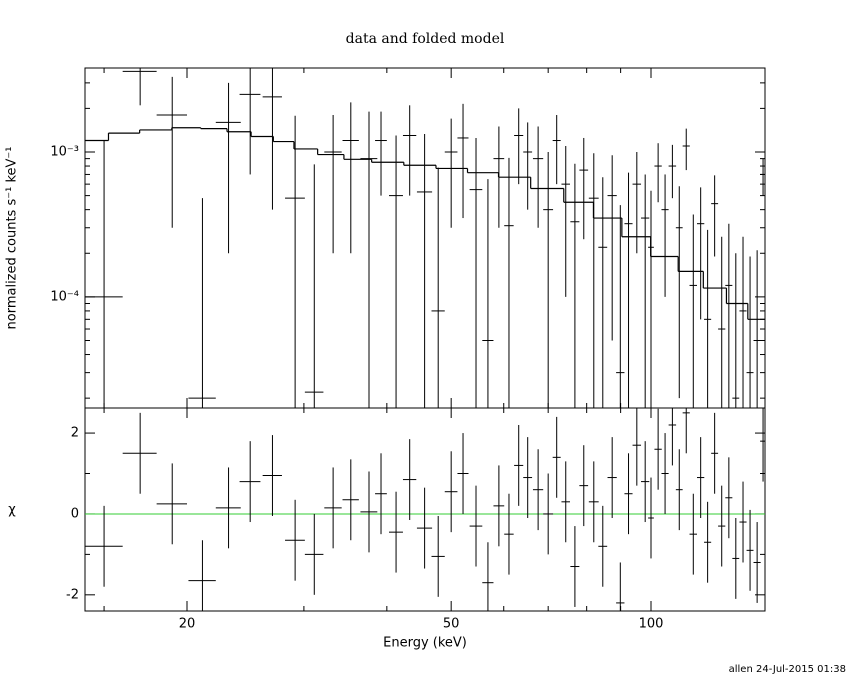  Describe the element at coordinates (187, 624) in the screenshot. I see `x-tick-label: 20` at that location.